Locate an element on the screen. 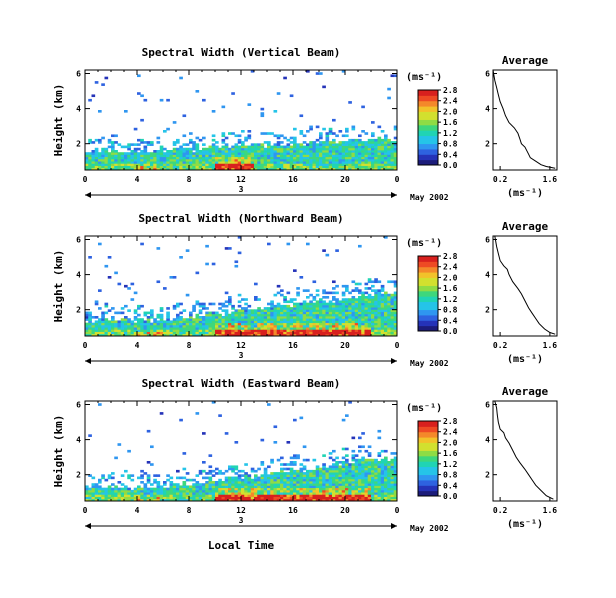 The width and height of the screenshot is (616, 598). average-y-tick-label: 2 is located at coordinates (487, 310).